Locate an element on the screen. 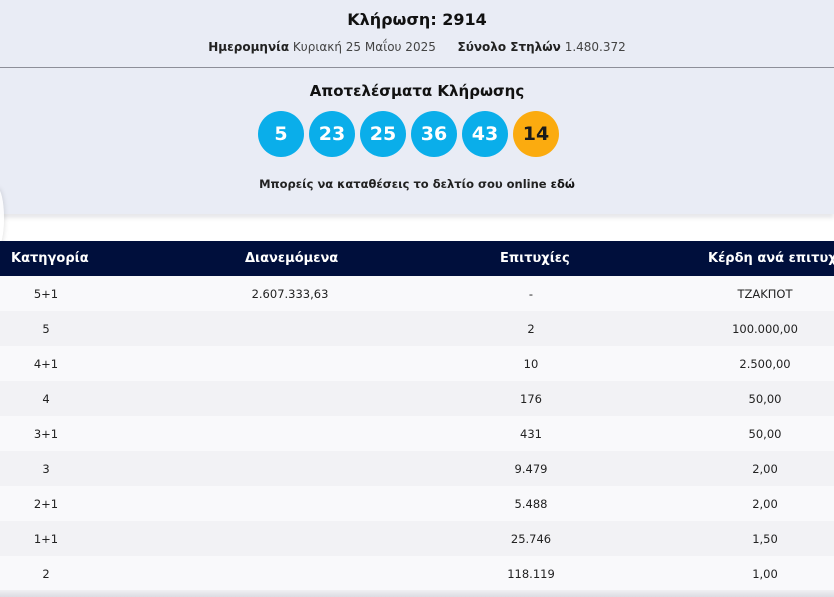 The image size is (834, 597). cell-winners: 9.479 is located at coordinates (531, 469).